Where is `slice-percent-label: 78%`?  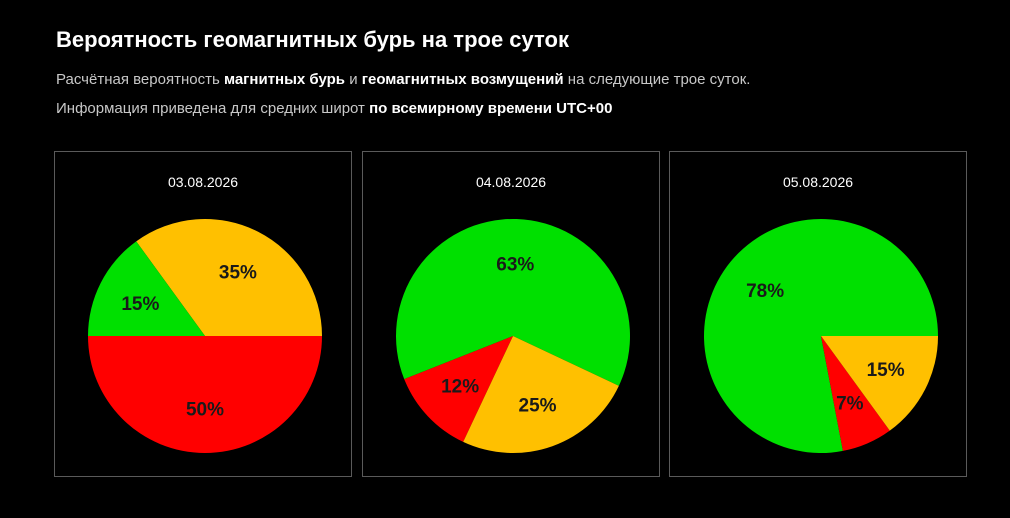
slice-percent-label: 78% is located at coordinates (765, 291).